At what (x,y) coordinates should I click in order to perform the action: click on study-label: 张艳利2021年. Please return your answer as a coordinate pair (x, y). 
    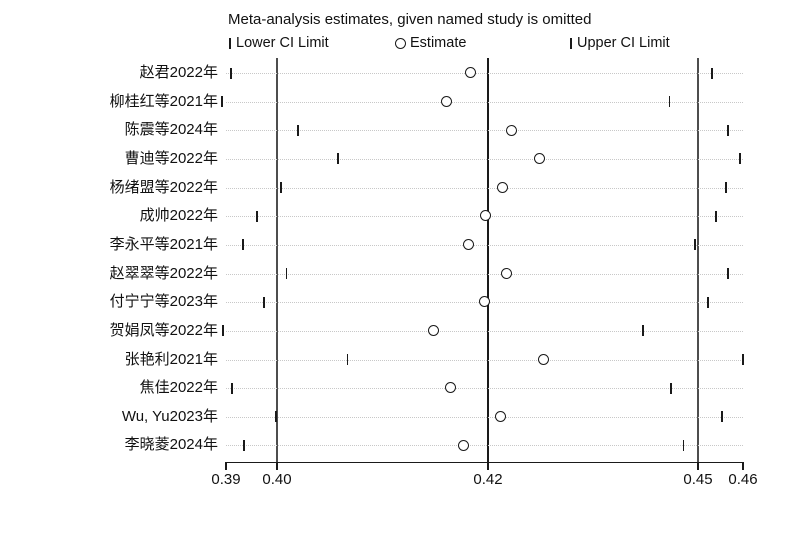
    Looking at the image, I should click on (171, 359).